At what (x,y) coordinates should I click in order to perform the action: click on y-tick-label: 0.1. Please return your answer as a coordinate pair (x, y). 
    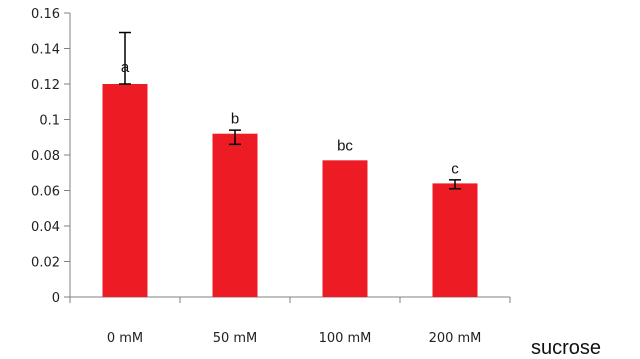
    Looking at the image, I should click on (49, 121).